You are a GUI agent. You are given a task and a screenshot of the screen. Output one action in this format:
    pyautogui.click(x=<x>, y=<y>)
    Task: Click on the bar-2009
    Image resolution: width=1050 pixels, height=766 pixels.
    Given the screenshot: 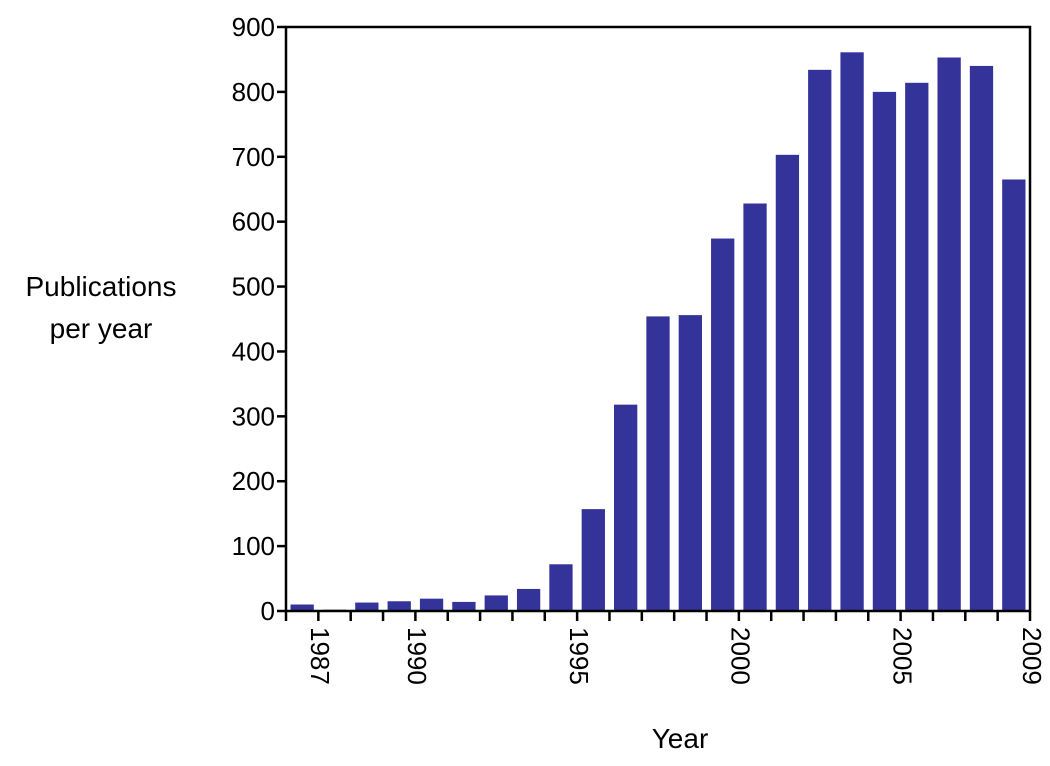 What is the action you would take?
    pyautogui.click(x=1014, y=395)
    